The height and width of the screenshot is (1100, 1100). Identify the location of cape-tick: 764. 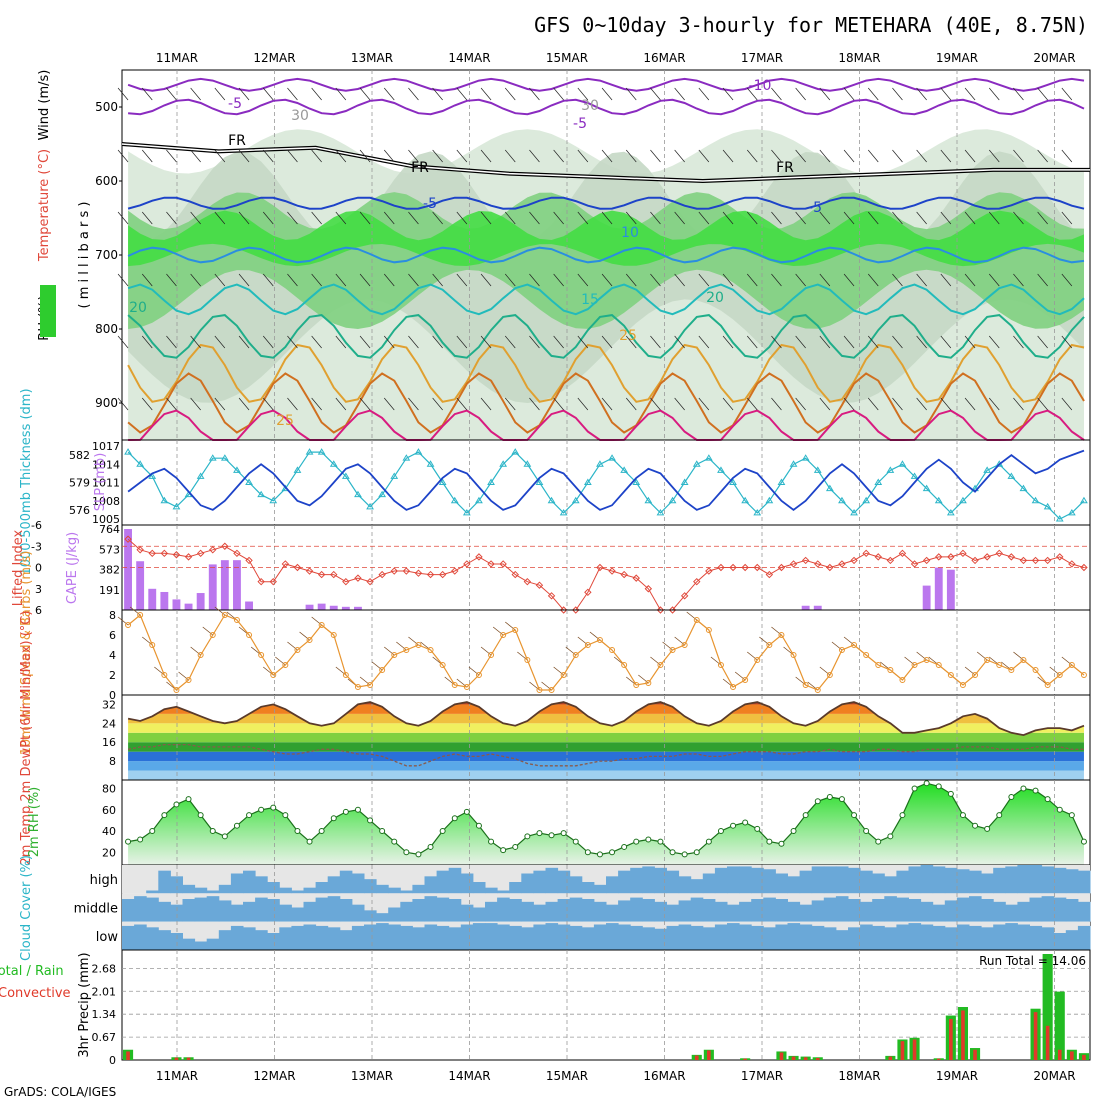
(109, 529).